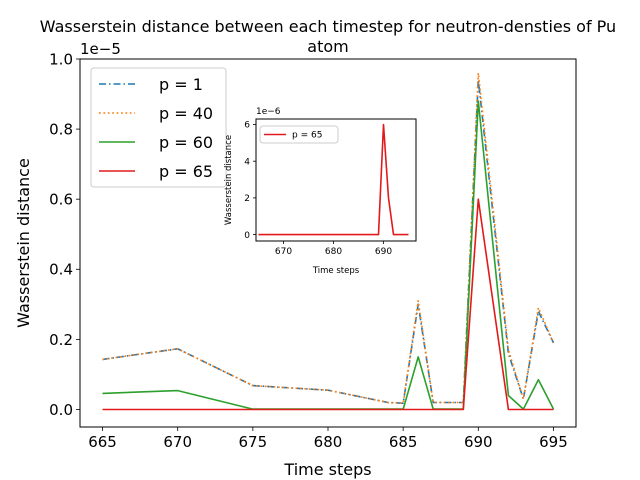 This screenshot has height=480, width=640. What do you see at coordinates (186, 113) in the screenshot?
I see `undefined-legend-label-1: p = 40` at bounding box center [186, 113].